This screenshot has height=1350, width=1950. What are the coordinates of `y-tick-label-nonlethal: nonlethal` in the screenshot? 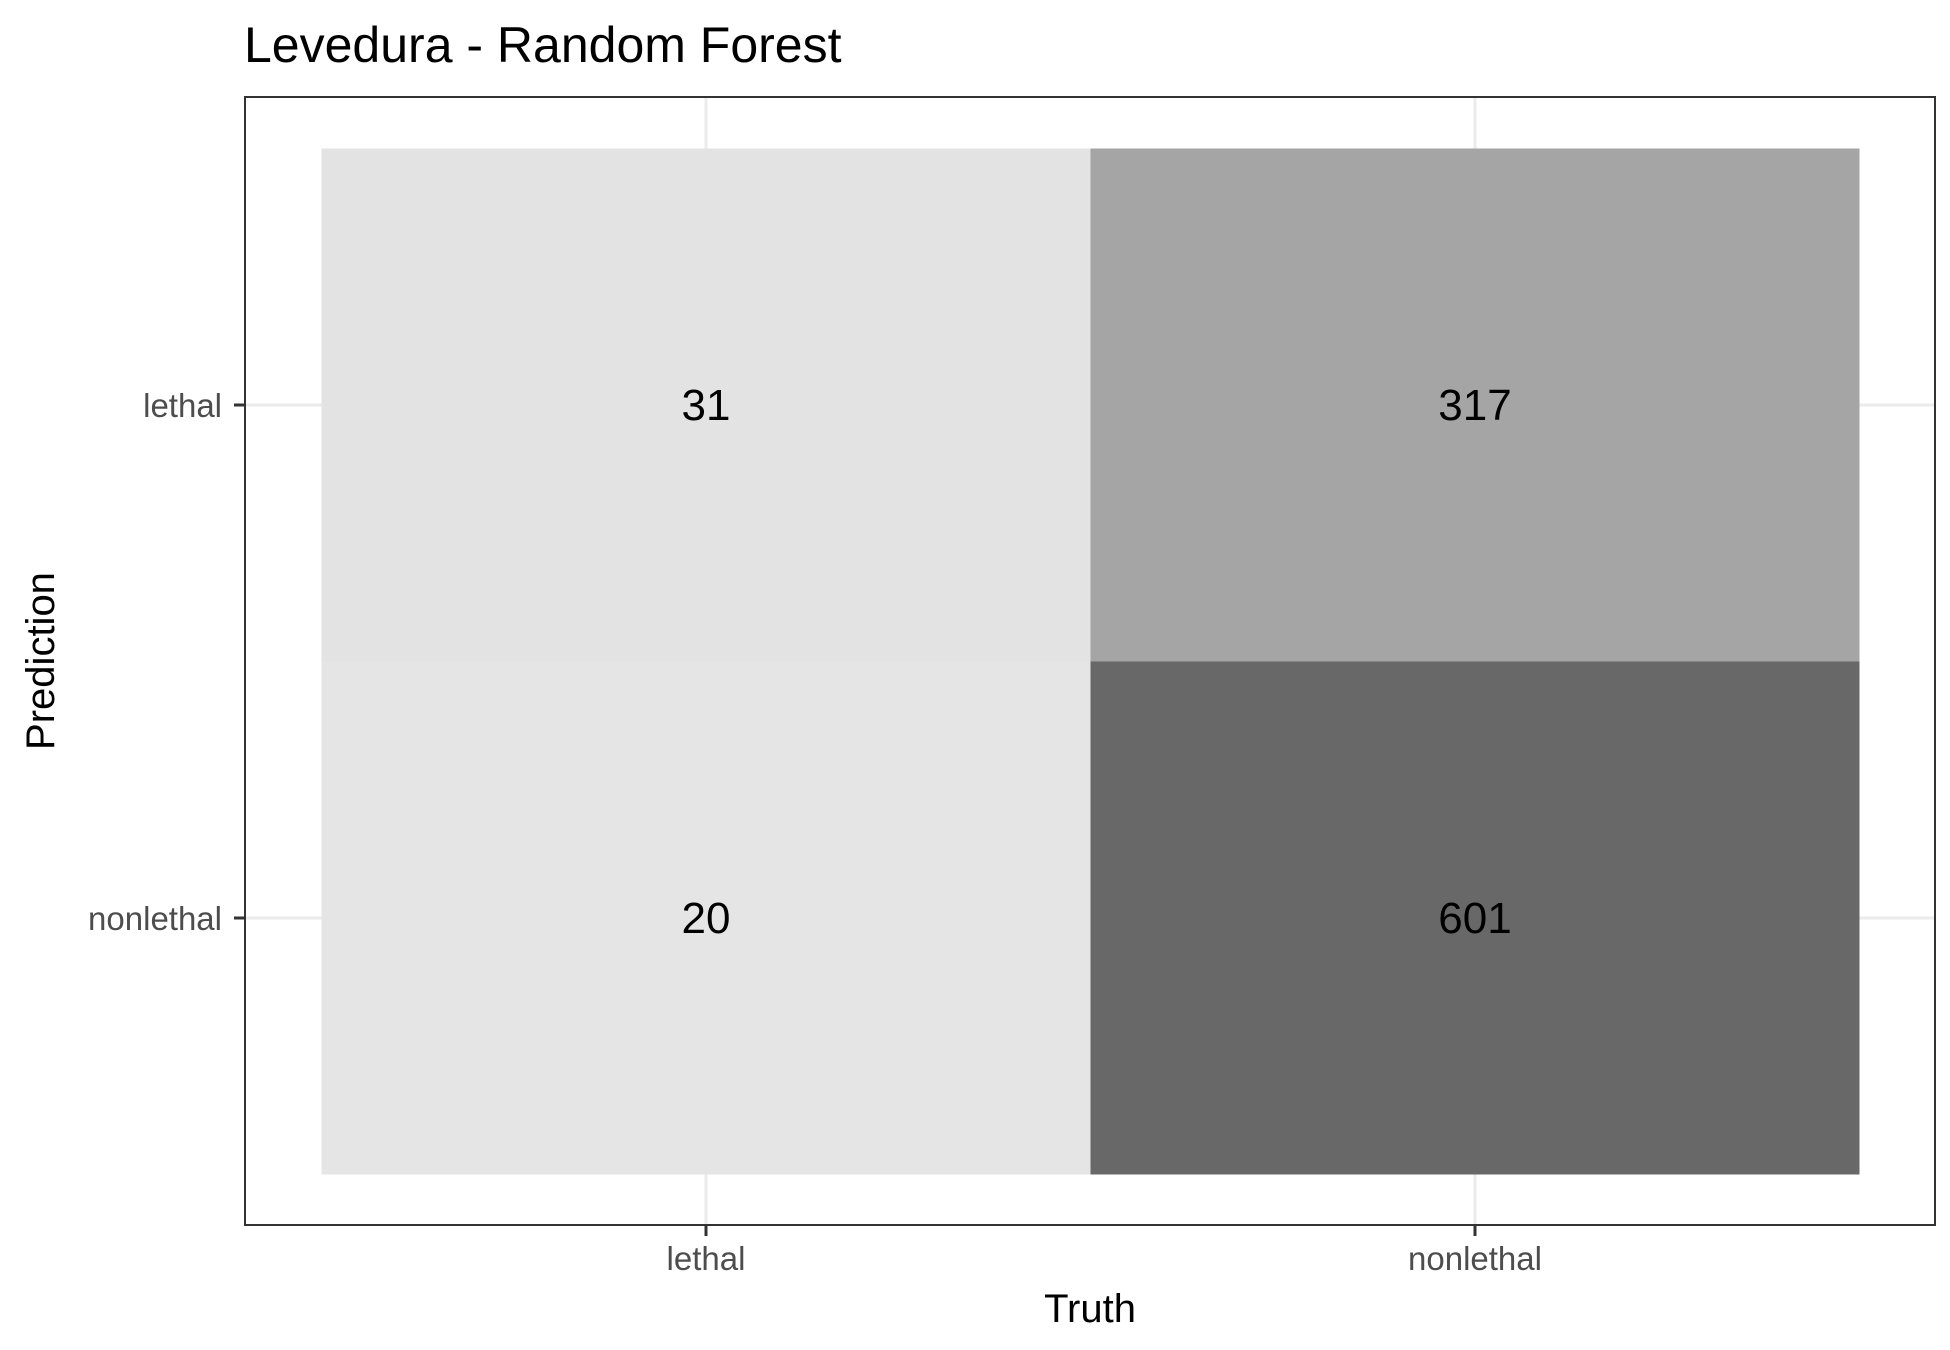 It's located at (155, 918).